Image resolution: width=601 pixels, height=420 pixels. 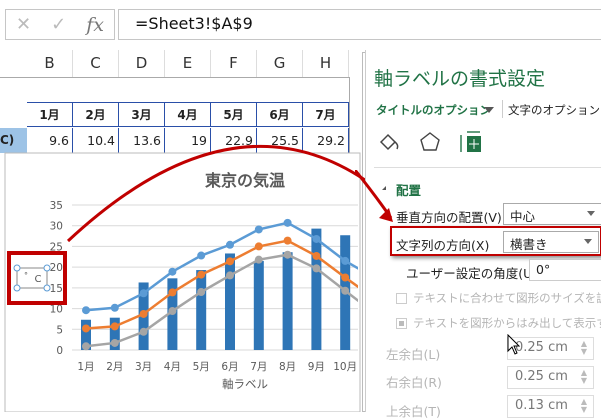 I want to click on month-cell: 4月, so click(x=188, y=114).